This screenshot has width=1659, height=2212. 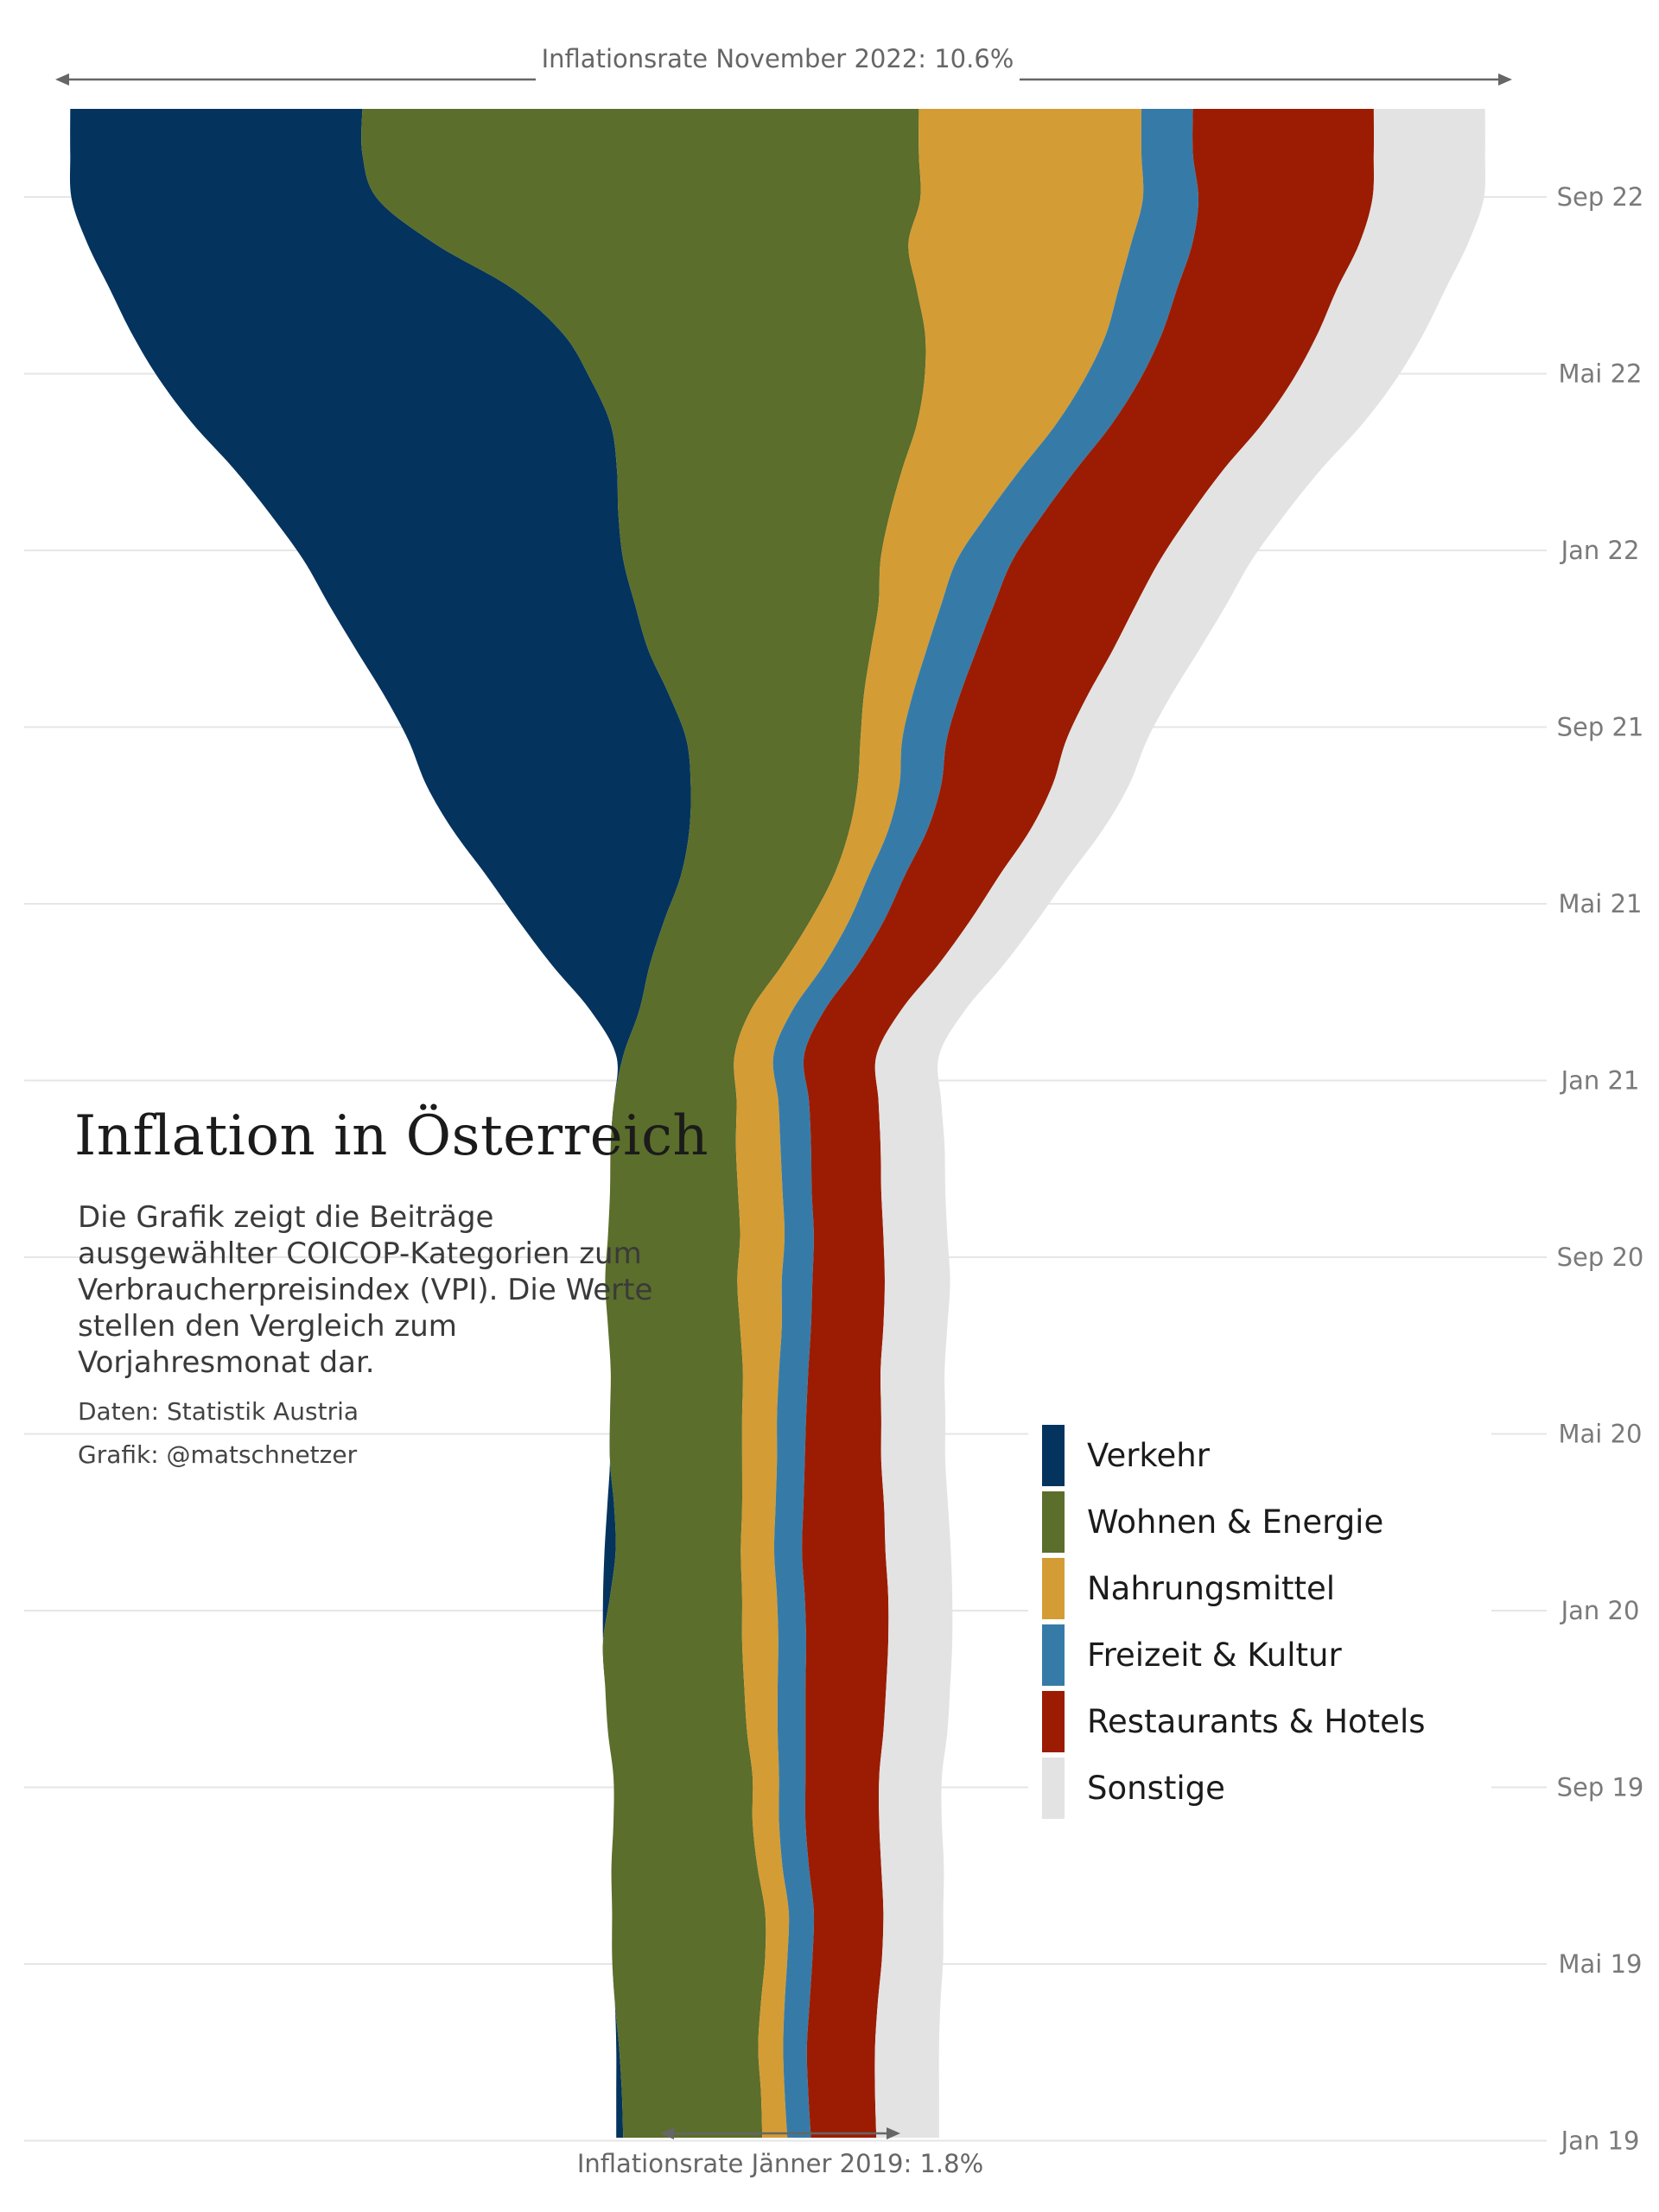 I want to click on legend-label: Sonstige, so click(x=1156, y=1788).